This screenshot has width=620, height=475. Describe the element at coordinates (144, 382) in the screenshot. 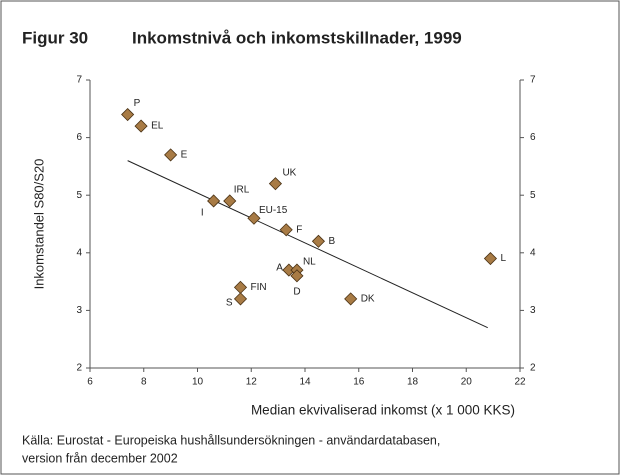

I see `x-tick-label: 8` at that location.